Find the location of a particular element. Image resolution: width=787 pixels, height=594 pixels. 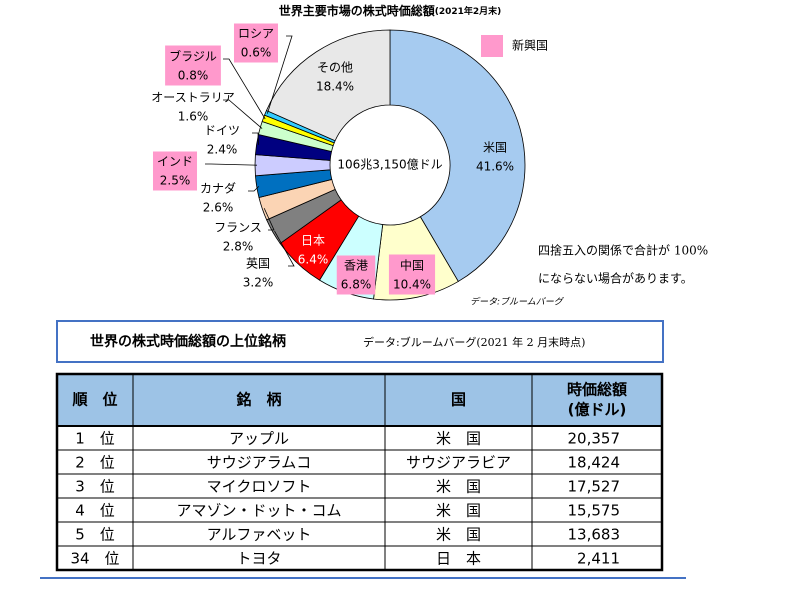

table-cell: アップル is located at coordinates (259, 439).